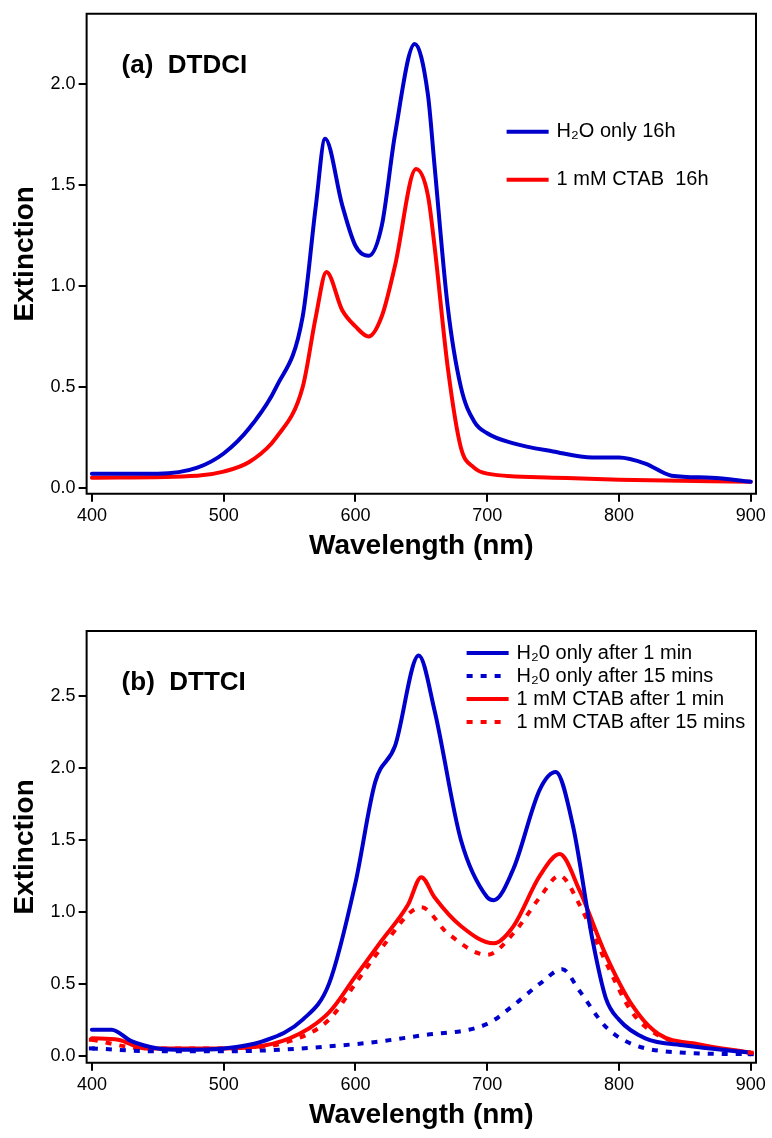  I want to click on legend-label: 1 mM CTAB after 15 mins, so click(631, 720).